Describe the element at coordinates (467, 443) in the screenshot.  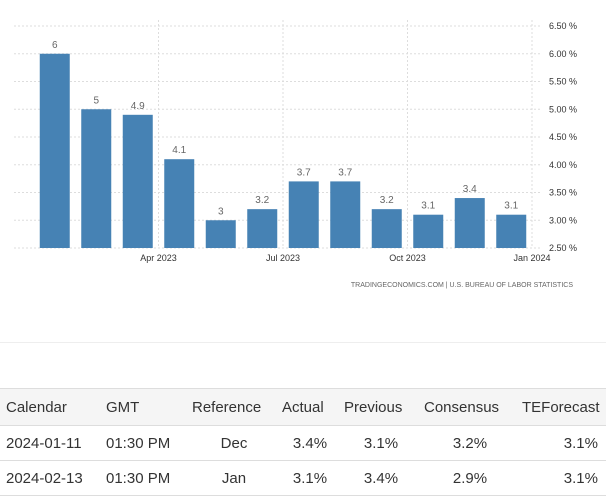
I see `cell-consensus: 3.2%` at that location.